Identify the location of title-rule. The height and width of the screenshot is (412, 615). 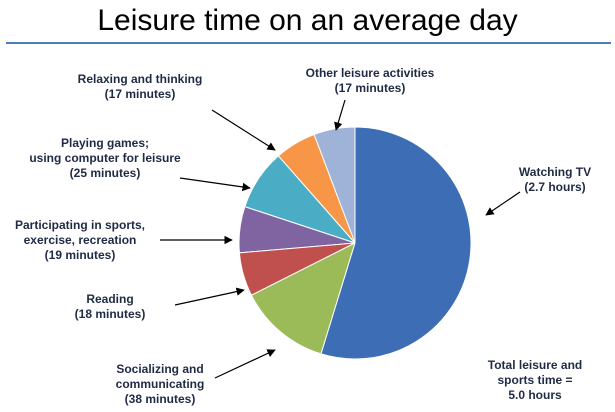
(308, 43).